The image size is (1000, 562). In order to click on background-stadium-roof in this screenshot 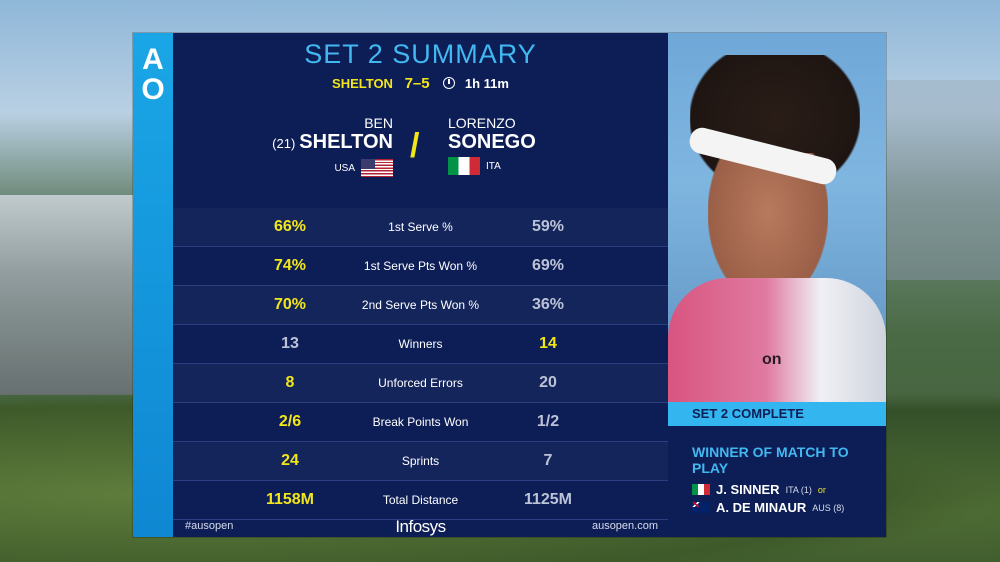, I will do `click(75, 295)`.